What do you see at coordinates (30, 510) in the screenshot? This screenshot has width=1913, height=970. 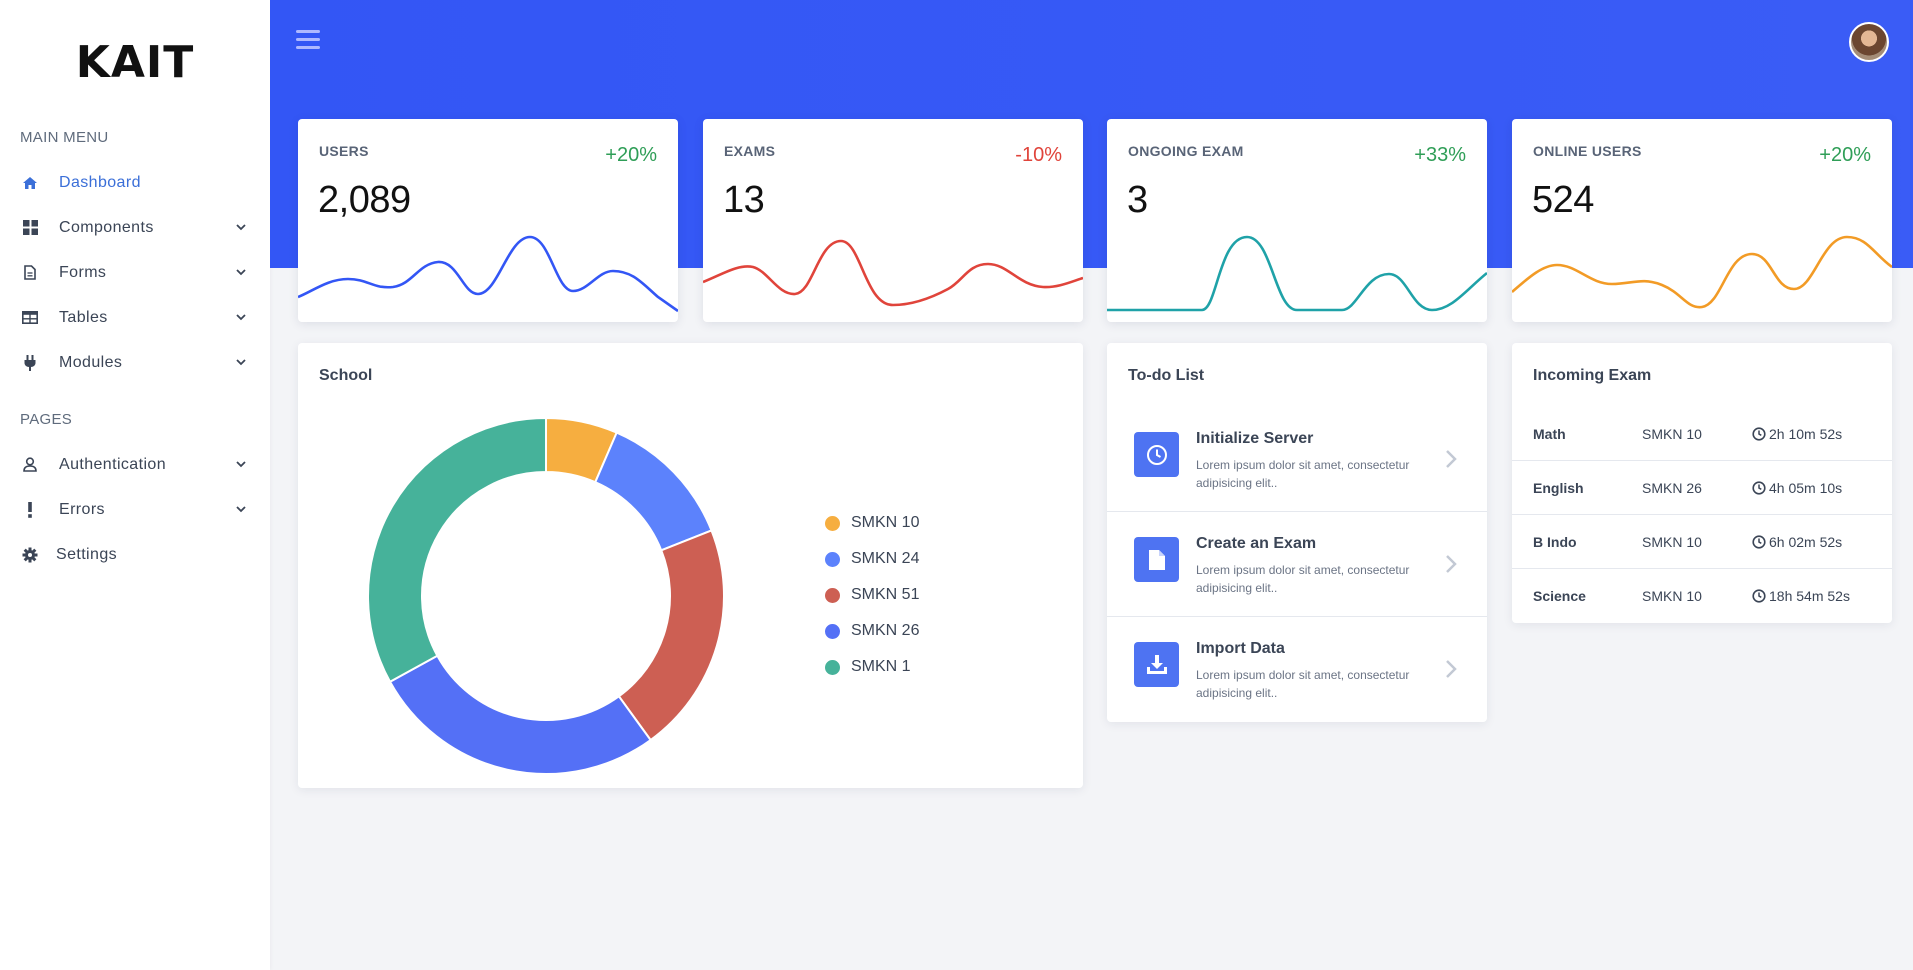 I see `exclamation-icon` at bounding box center [30, 510].